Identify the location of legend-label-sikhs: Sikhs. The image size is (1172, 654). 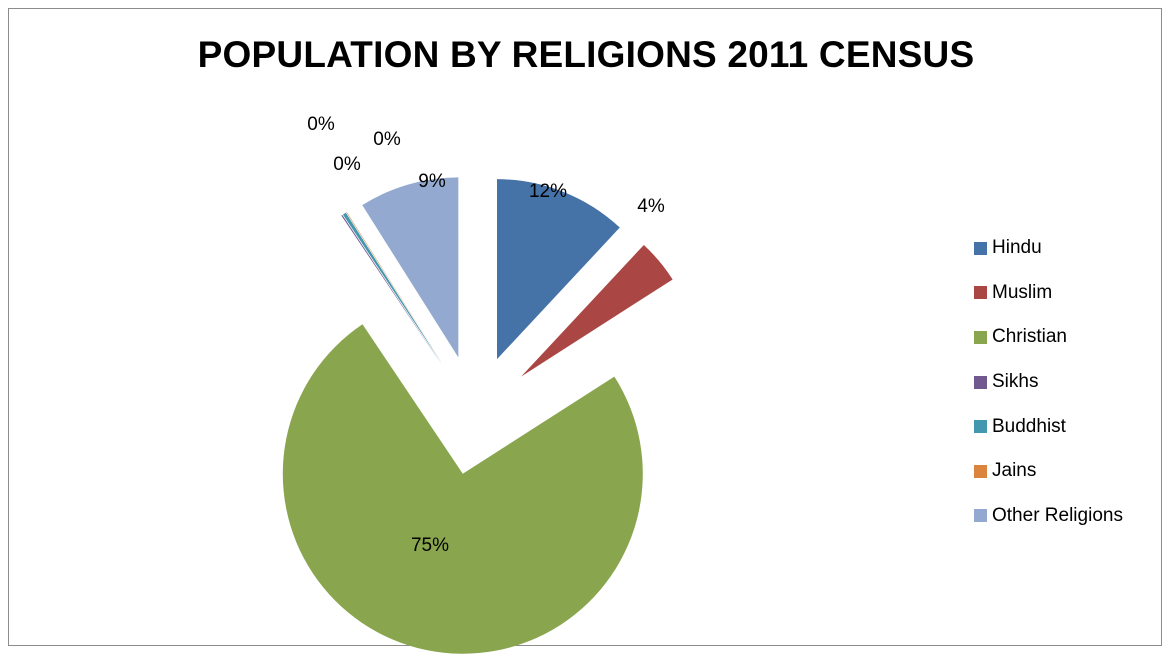
(1015, 382).